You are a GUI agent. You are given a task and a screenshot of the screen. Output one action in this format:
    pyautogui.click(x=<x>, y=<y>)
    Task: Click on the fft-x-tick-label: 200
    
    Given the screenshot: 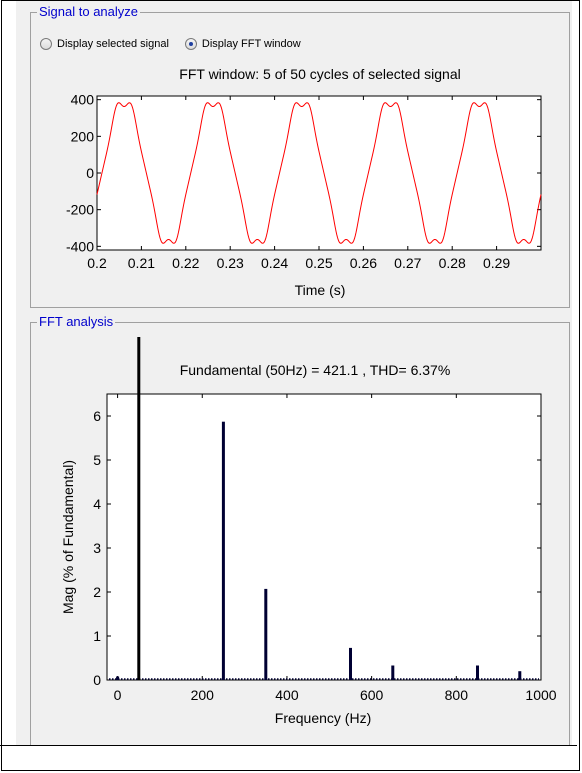 What is the action you would take?
    pyautogui.click(x=203, y=695)
    